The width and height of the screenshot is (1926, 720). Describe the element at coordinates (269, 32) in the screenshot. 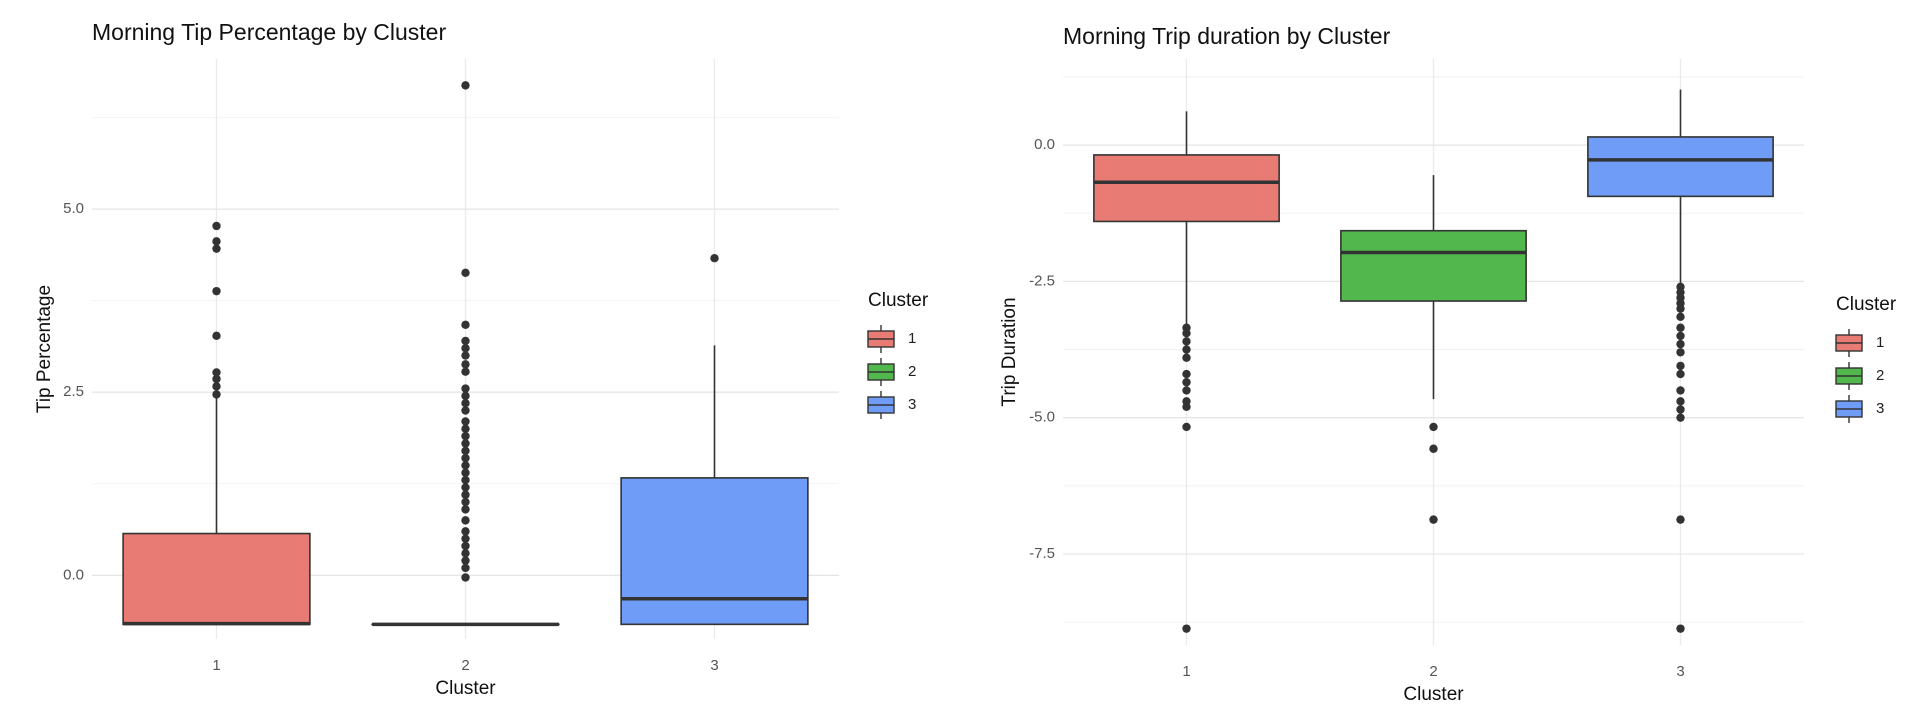

I see `chart-title: Morning Tip Percentage by Cluster` at that location.